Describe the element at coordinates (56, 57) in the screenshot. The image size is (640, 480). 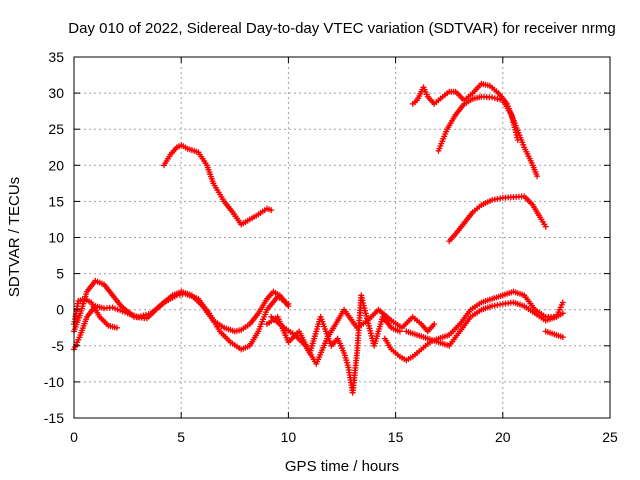
I see `y-tick-label: 35` at that location.